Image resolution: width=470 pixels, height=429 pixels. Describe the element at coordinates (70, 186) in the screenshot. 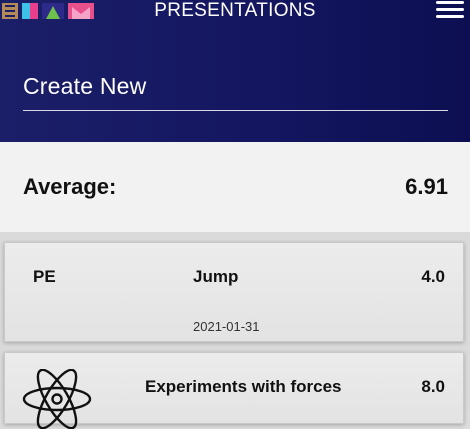

I see `average-label: Average:` at that location.